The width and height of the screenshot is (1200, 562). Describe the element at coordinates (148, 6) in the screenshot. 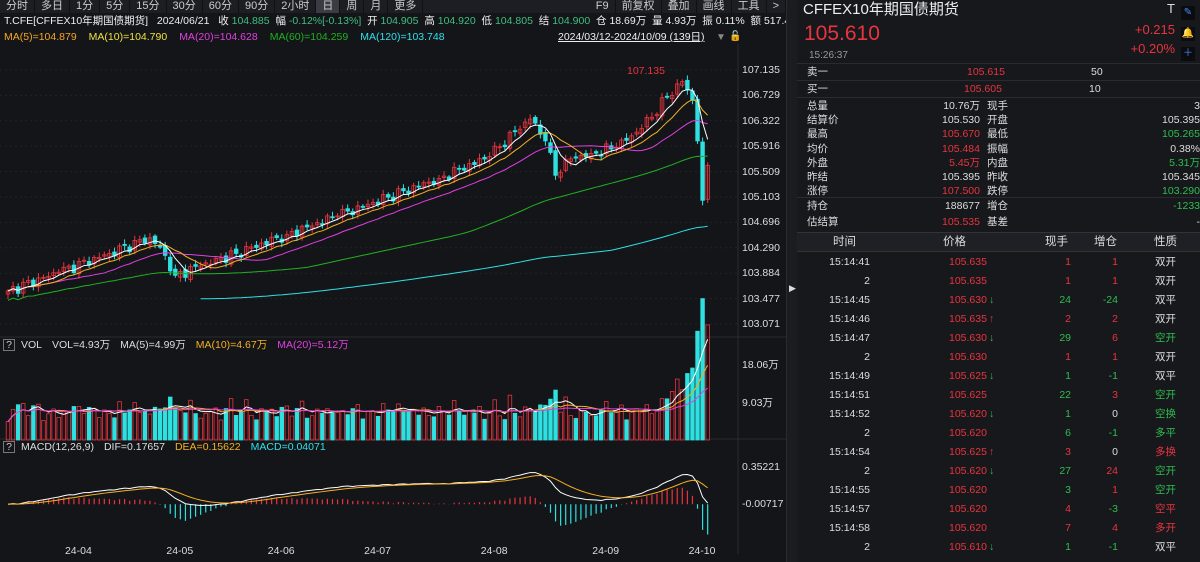

I see `period-tab: 15分` at that location.